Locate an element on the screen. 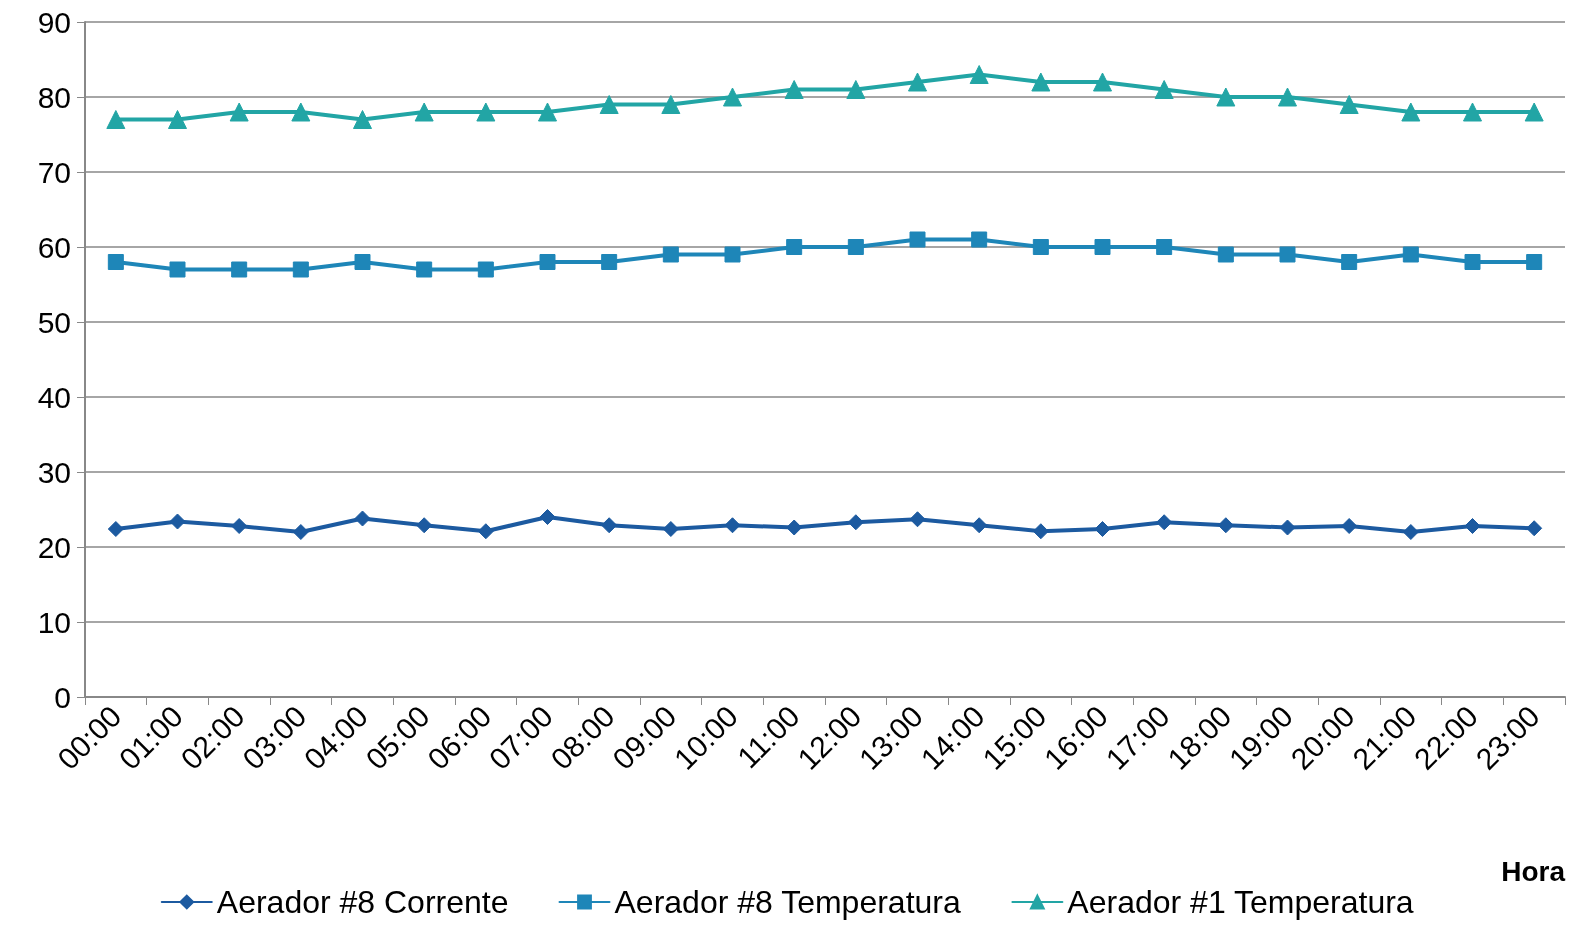 The height and width of the screenshot is (927, 1575). y-tick-label: 30 is located at coordinates (54, 472).